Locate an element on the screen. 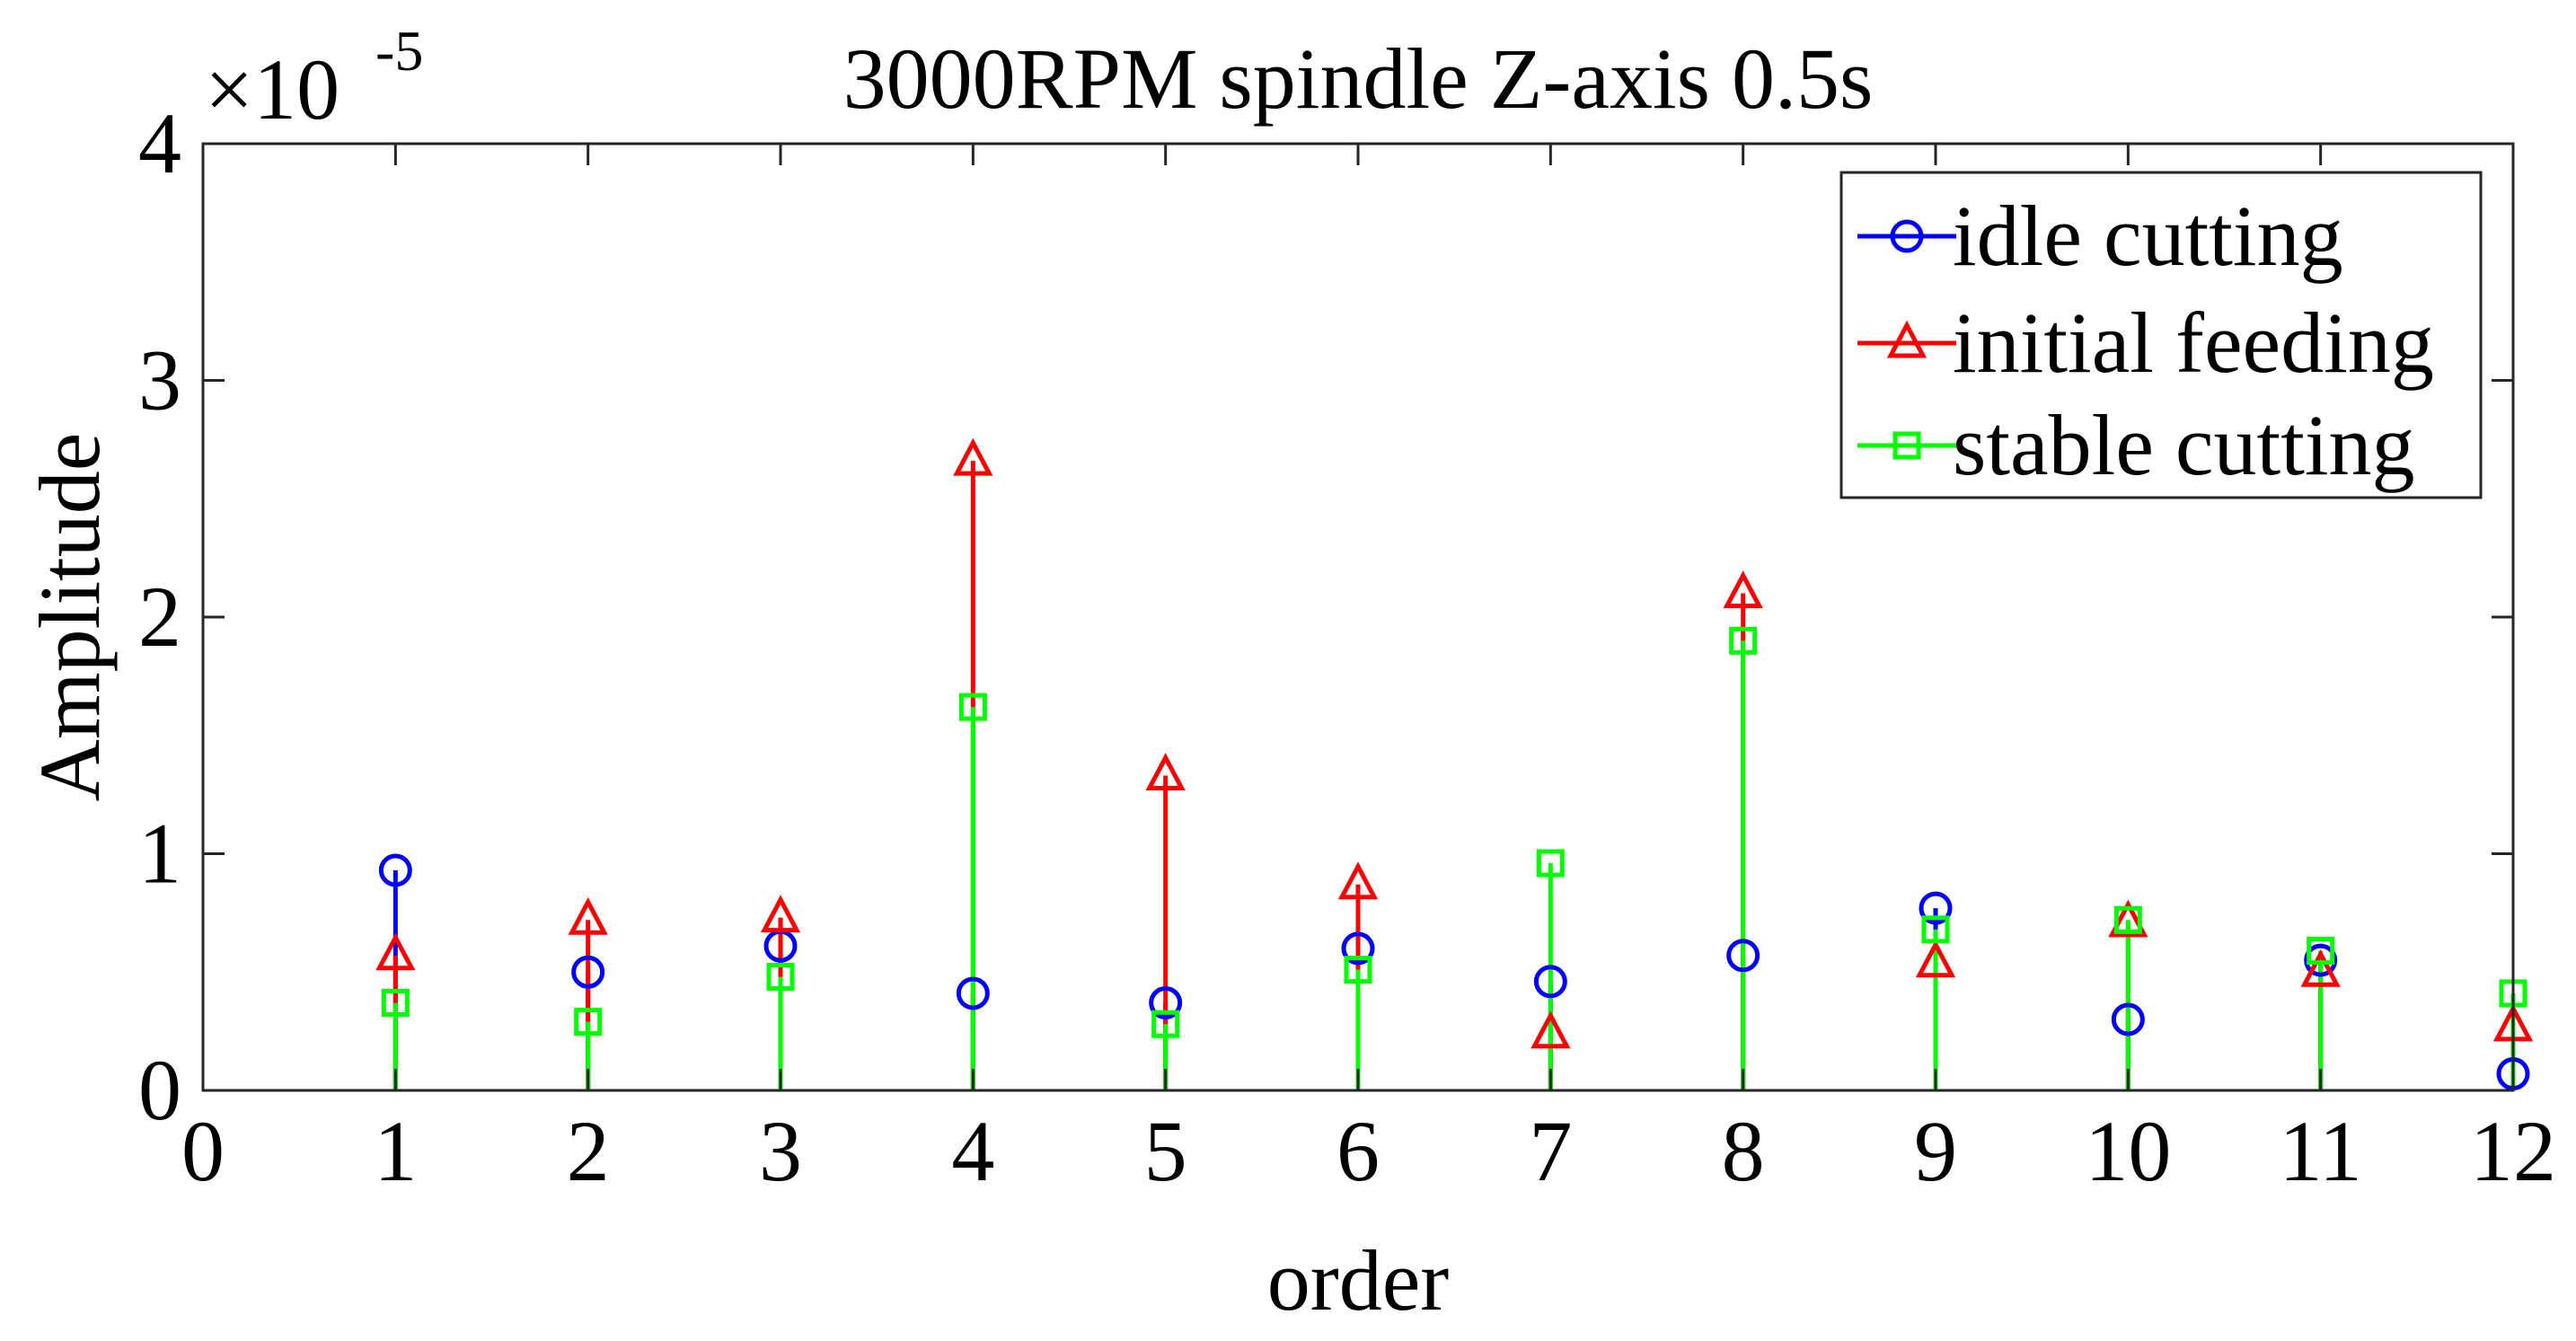 The image size is (2576, 1341). x-tick-label: 1 is located at coordinates (395, 1151).